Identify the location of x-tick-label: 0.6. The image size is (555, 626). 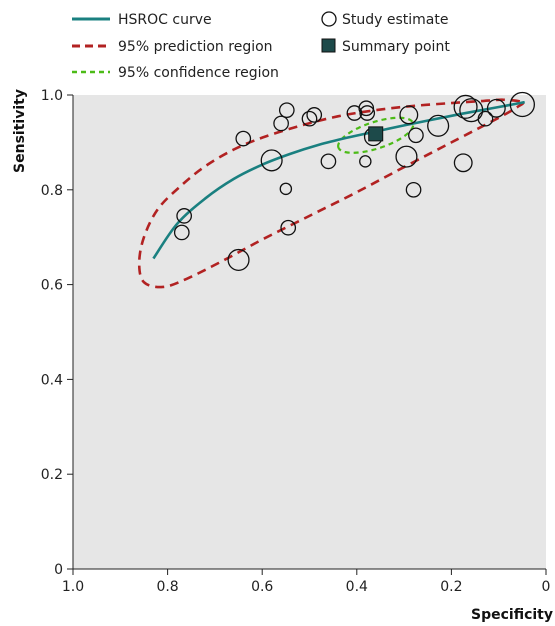
(262, 587).